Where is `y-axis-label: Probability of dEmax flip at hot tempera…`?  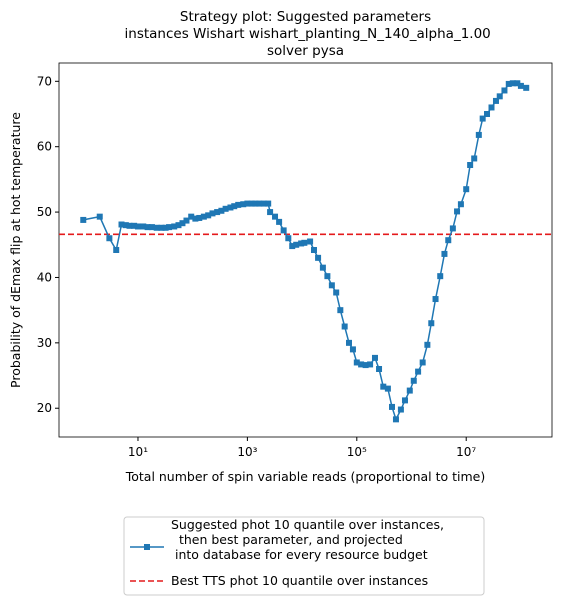 y-axis-label: Probability of dEmax flip at hot tempera… is located at coordinates (15, 250).